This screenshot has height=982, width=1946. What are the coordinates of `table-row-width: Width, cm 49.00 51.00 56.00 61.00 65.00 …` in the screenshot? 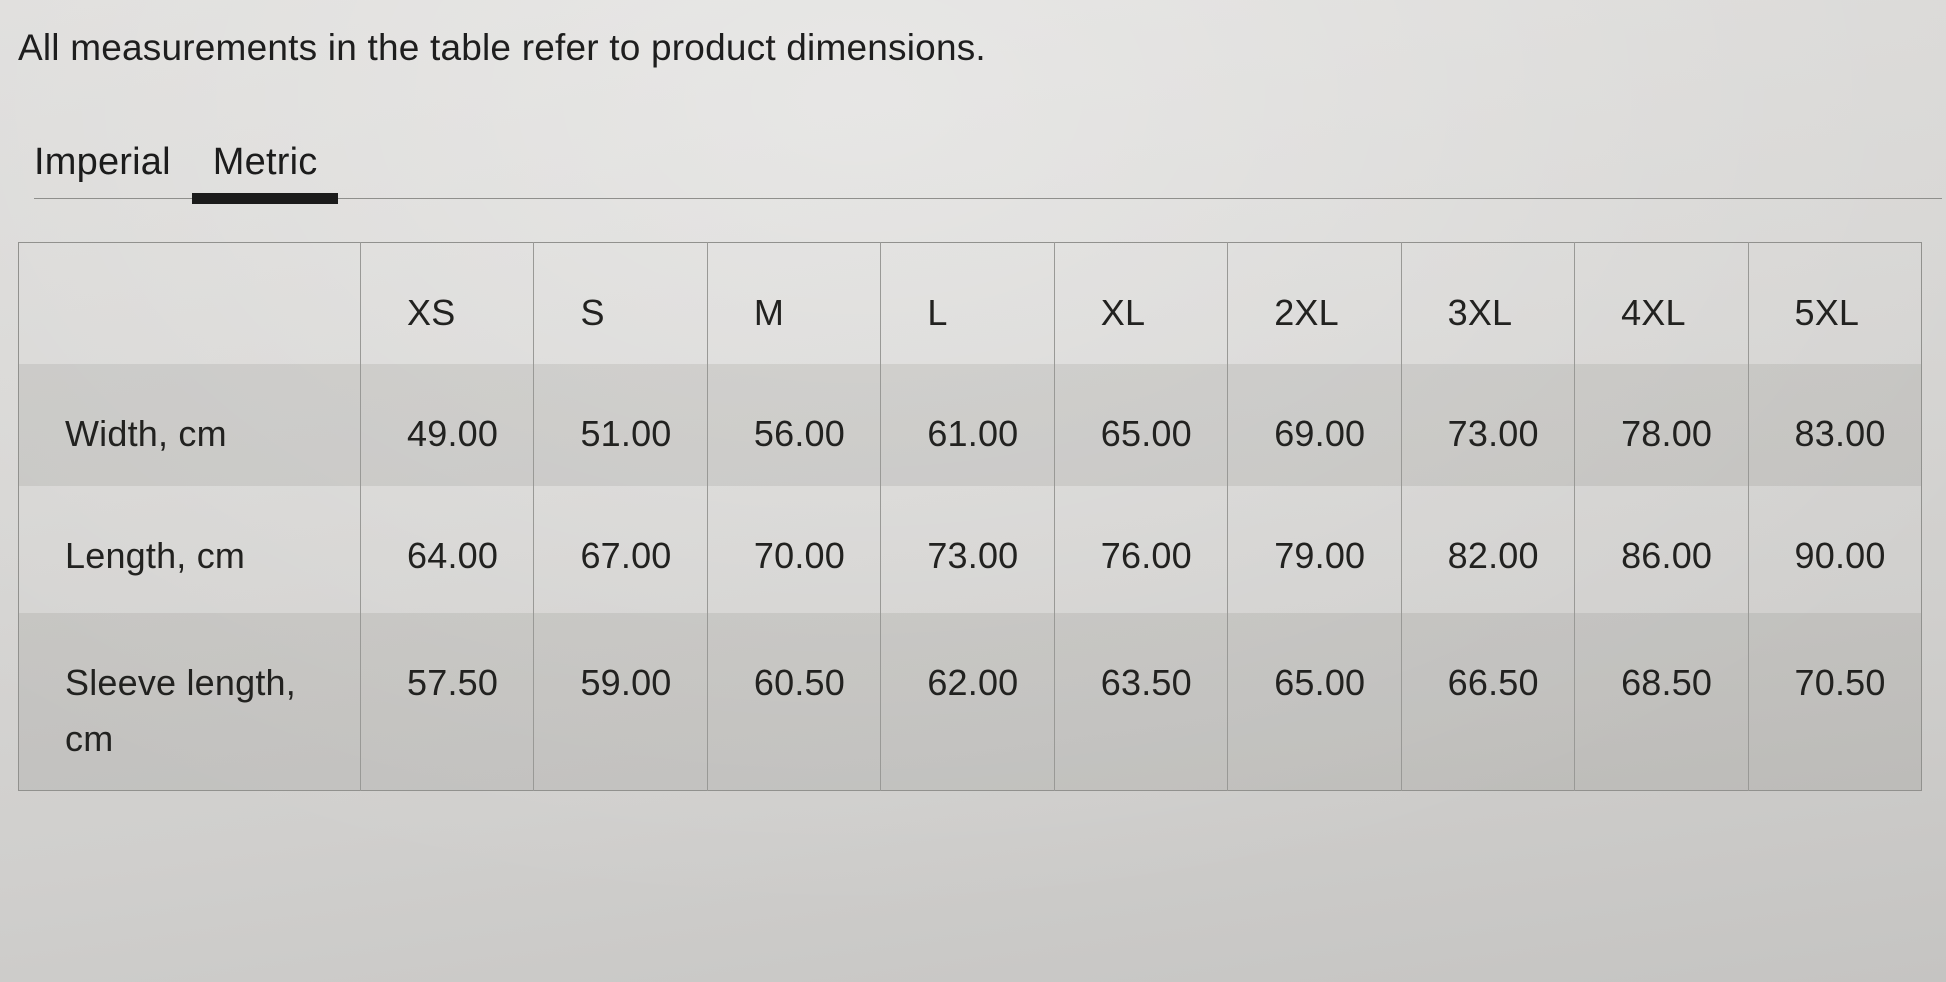 It's located at (970, 424).